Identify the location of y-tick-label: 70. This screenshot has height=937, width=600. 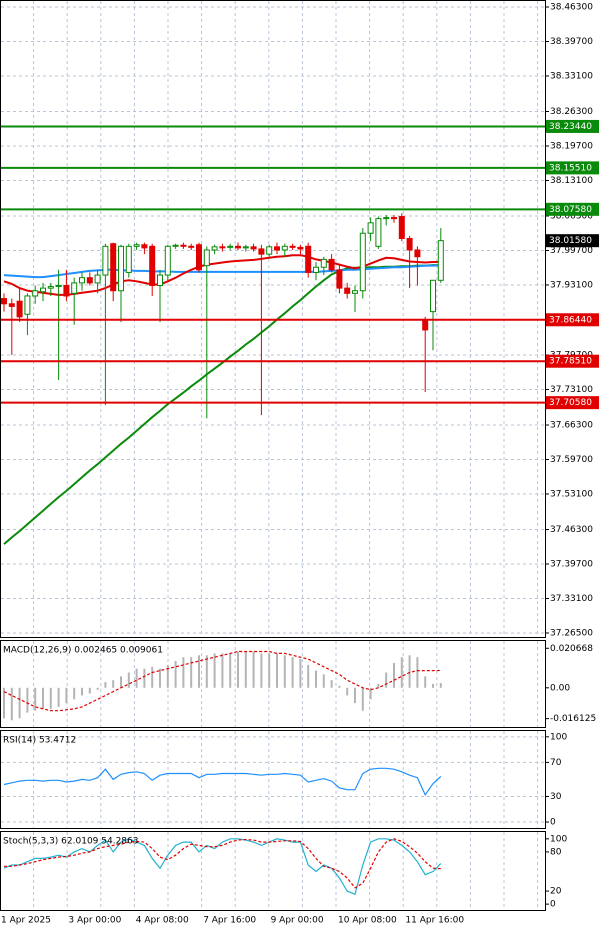
(556, 763).